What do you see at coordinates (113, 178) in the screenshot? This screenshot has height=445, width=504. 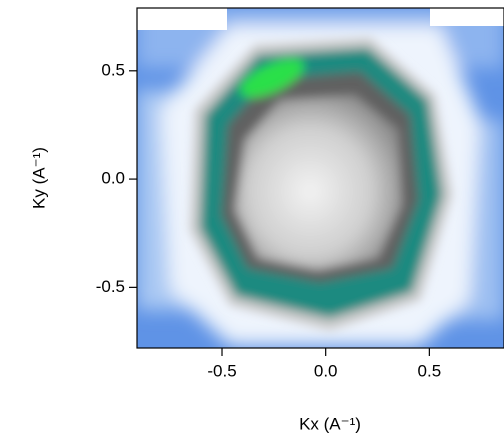 I see `y-tick-label: 0.0` at bounding box center [113, 178].